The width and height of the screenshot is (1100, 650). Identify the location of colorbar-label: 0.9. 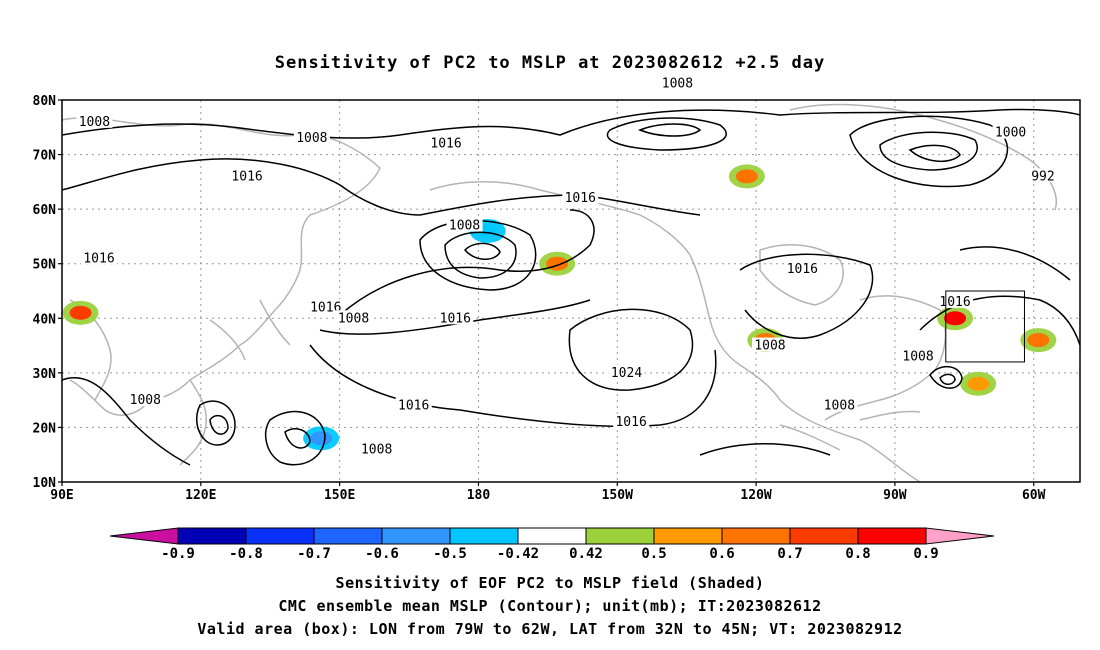
(925, 554).